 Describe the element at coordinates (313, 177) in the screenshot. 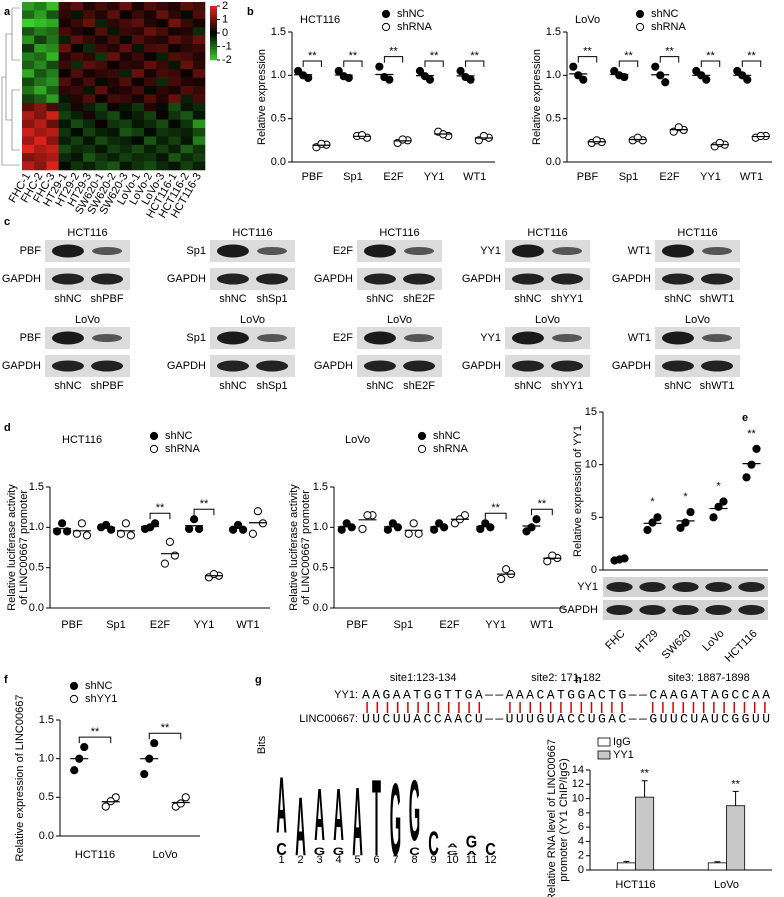

I see `x-tick-label: PBF` at that location.